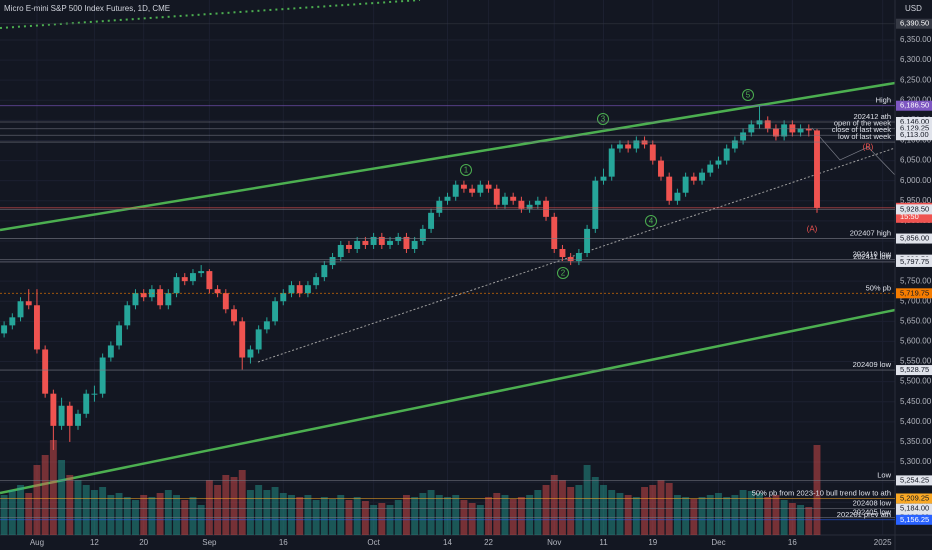 The image size is (932, 550). I want to click on x-tick-label: 12, so click(94, 542).